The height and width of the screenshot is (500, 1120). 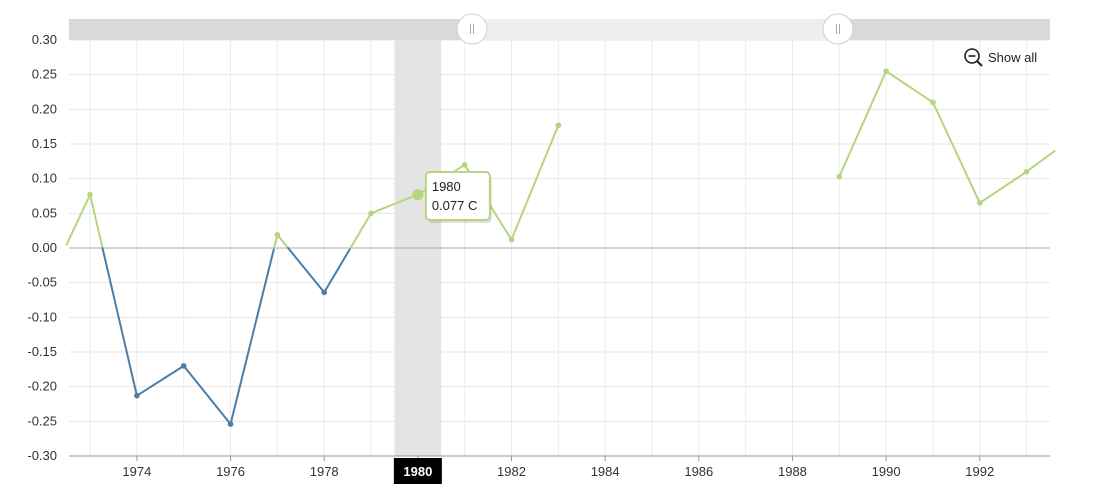 What do you see at coordinates (605, 471) in the screenshot?
I see `x-tick-label: 1984` at bounding box center [605, 471].